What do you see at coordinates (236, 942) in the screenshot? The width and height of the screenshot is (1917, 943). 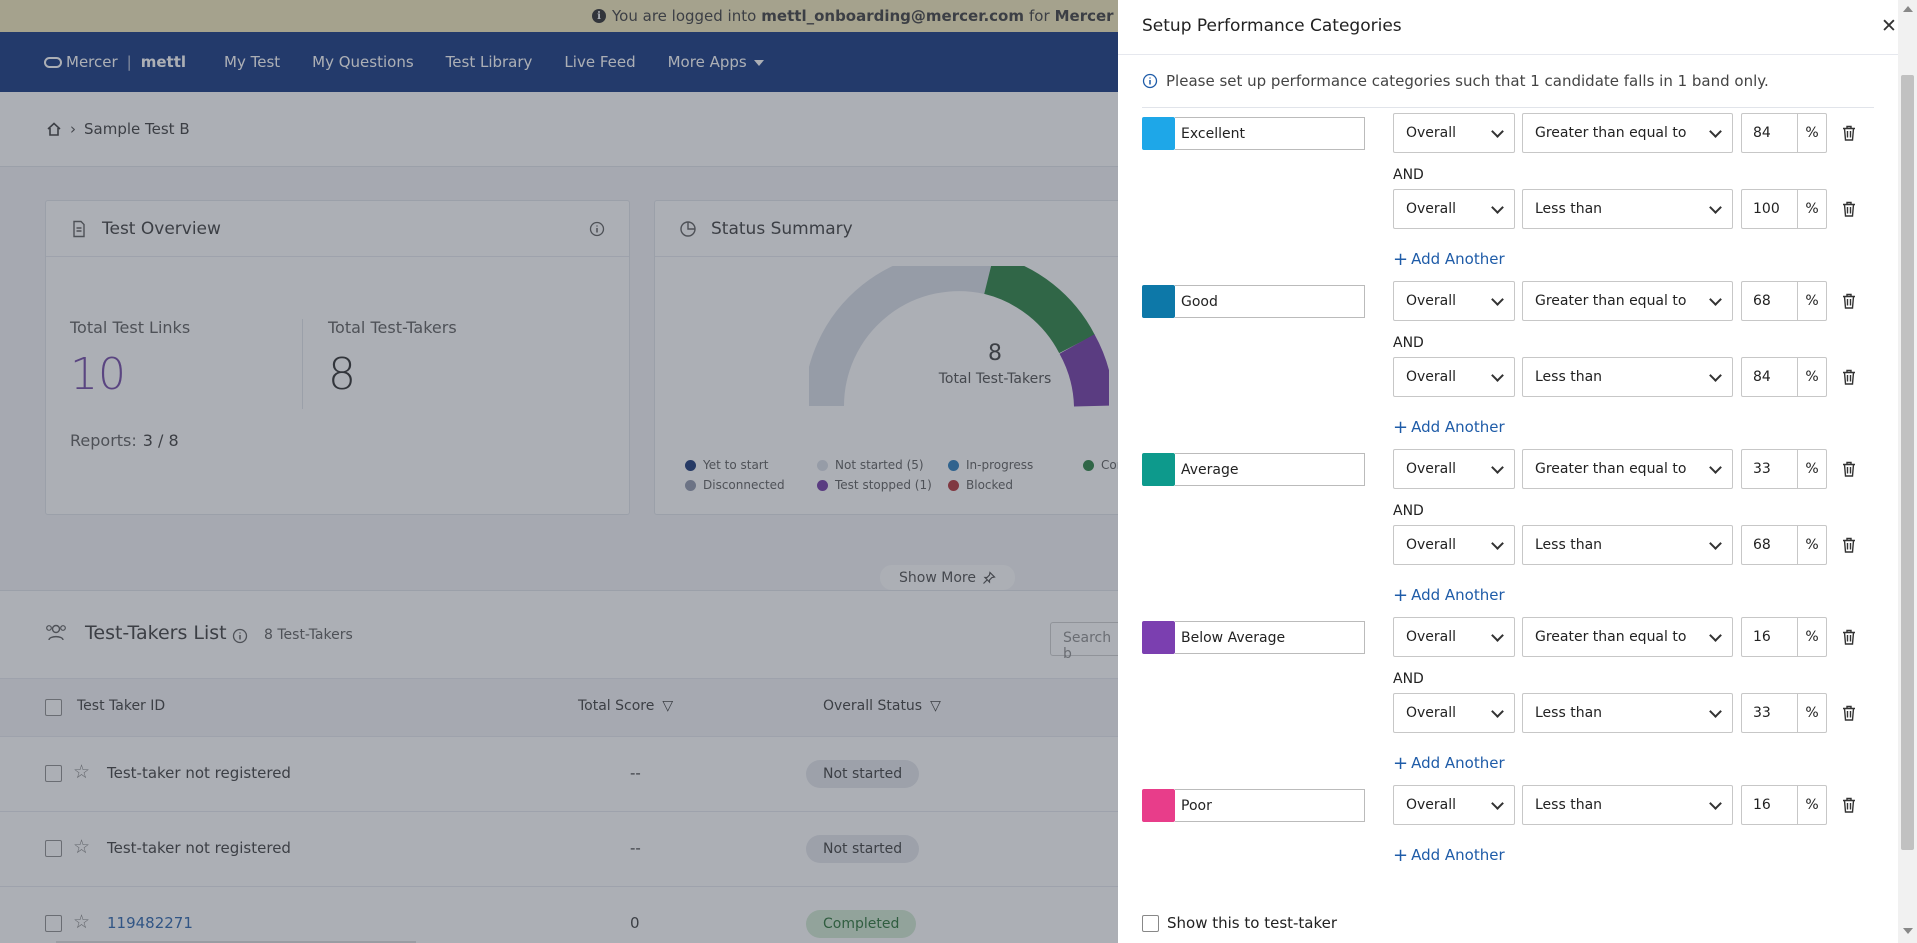 I see `horizontal-scrollbar` at bounding box center [236, 942].